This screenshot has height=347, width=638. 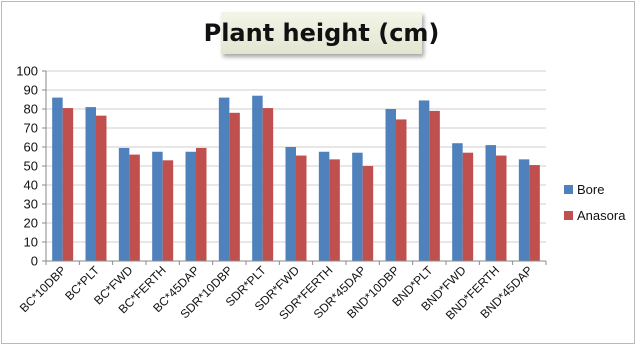 What do you see at coordinates (601, 215) in the screenshot?
I see `legend-label-anasora: Anasora` at bounding box center [601, 215].